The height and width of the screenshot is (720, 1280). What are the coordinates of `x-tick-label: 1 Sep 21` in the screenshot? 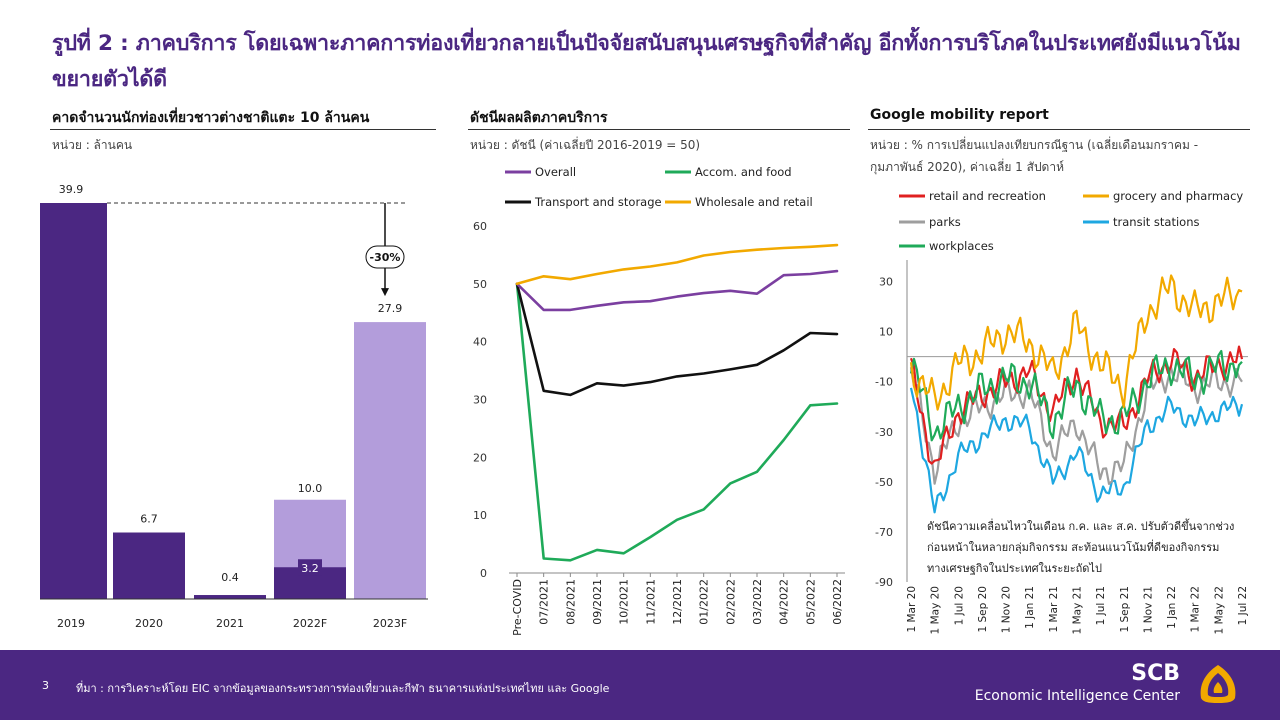 It's located at (1125, 609).